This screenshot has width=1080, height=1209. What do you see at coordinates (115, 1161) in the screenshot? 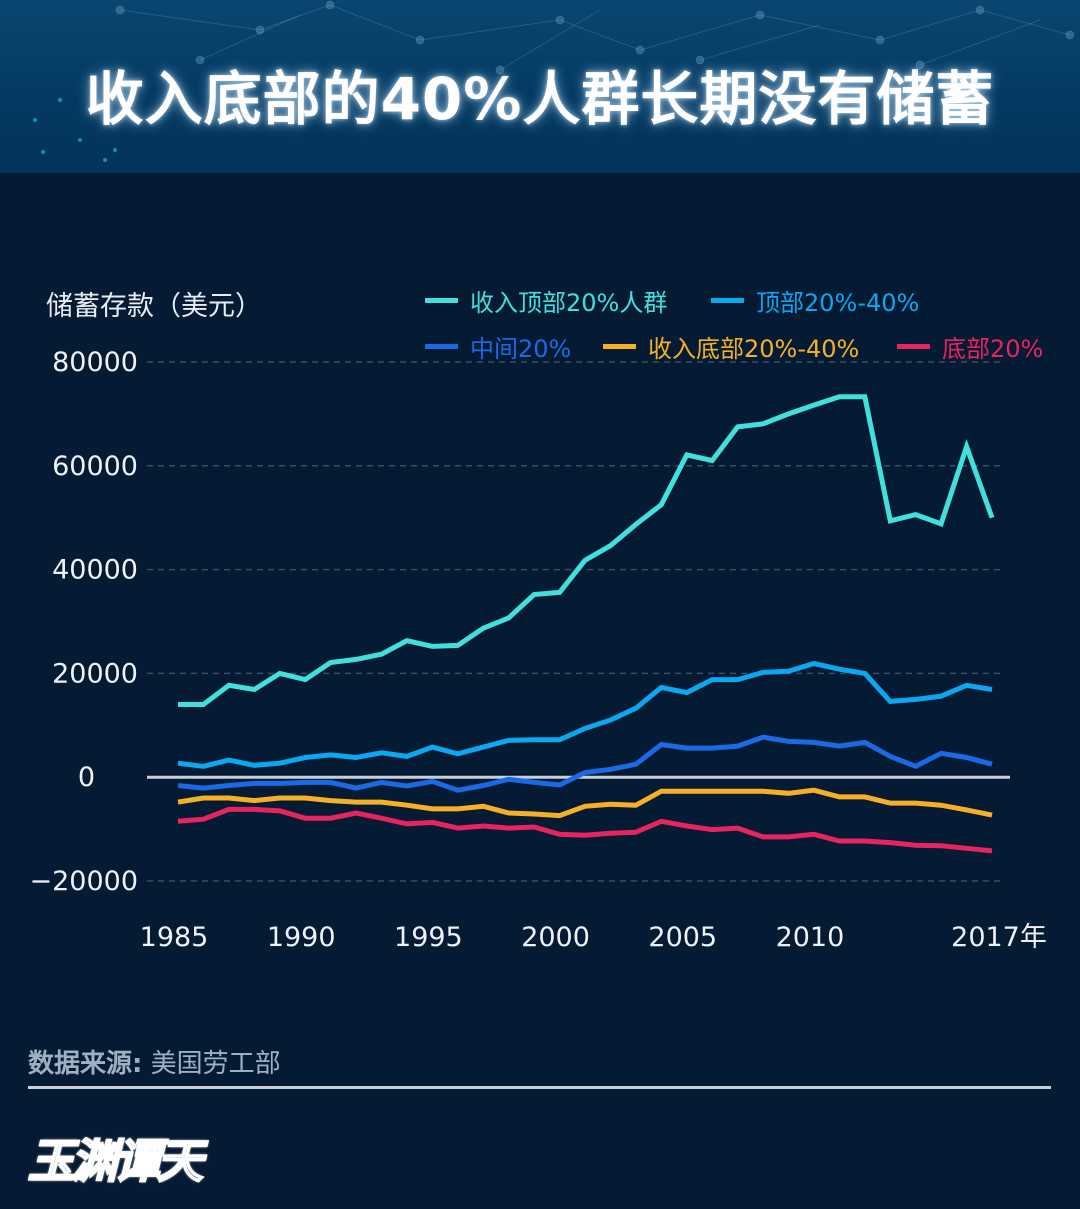
I see `brand-logo: 玉渊谭天` at bounding box center [115, 1161].